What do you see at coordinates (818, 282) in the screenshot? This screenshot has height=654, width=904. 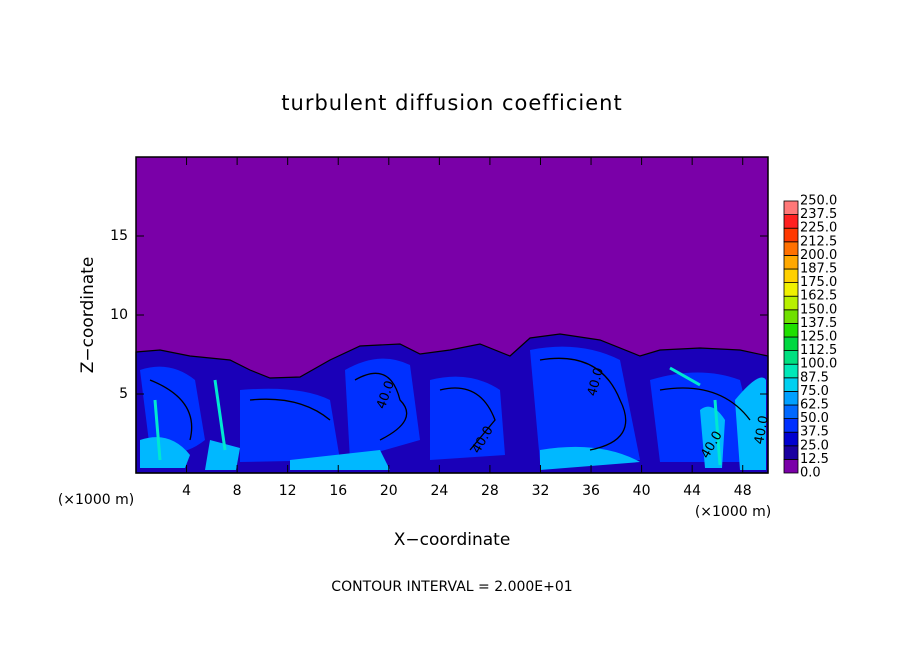 I see `colorbar-label: 175.0` at bounding box center [818, 282].